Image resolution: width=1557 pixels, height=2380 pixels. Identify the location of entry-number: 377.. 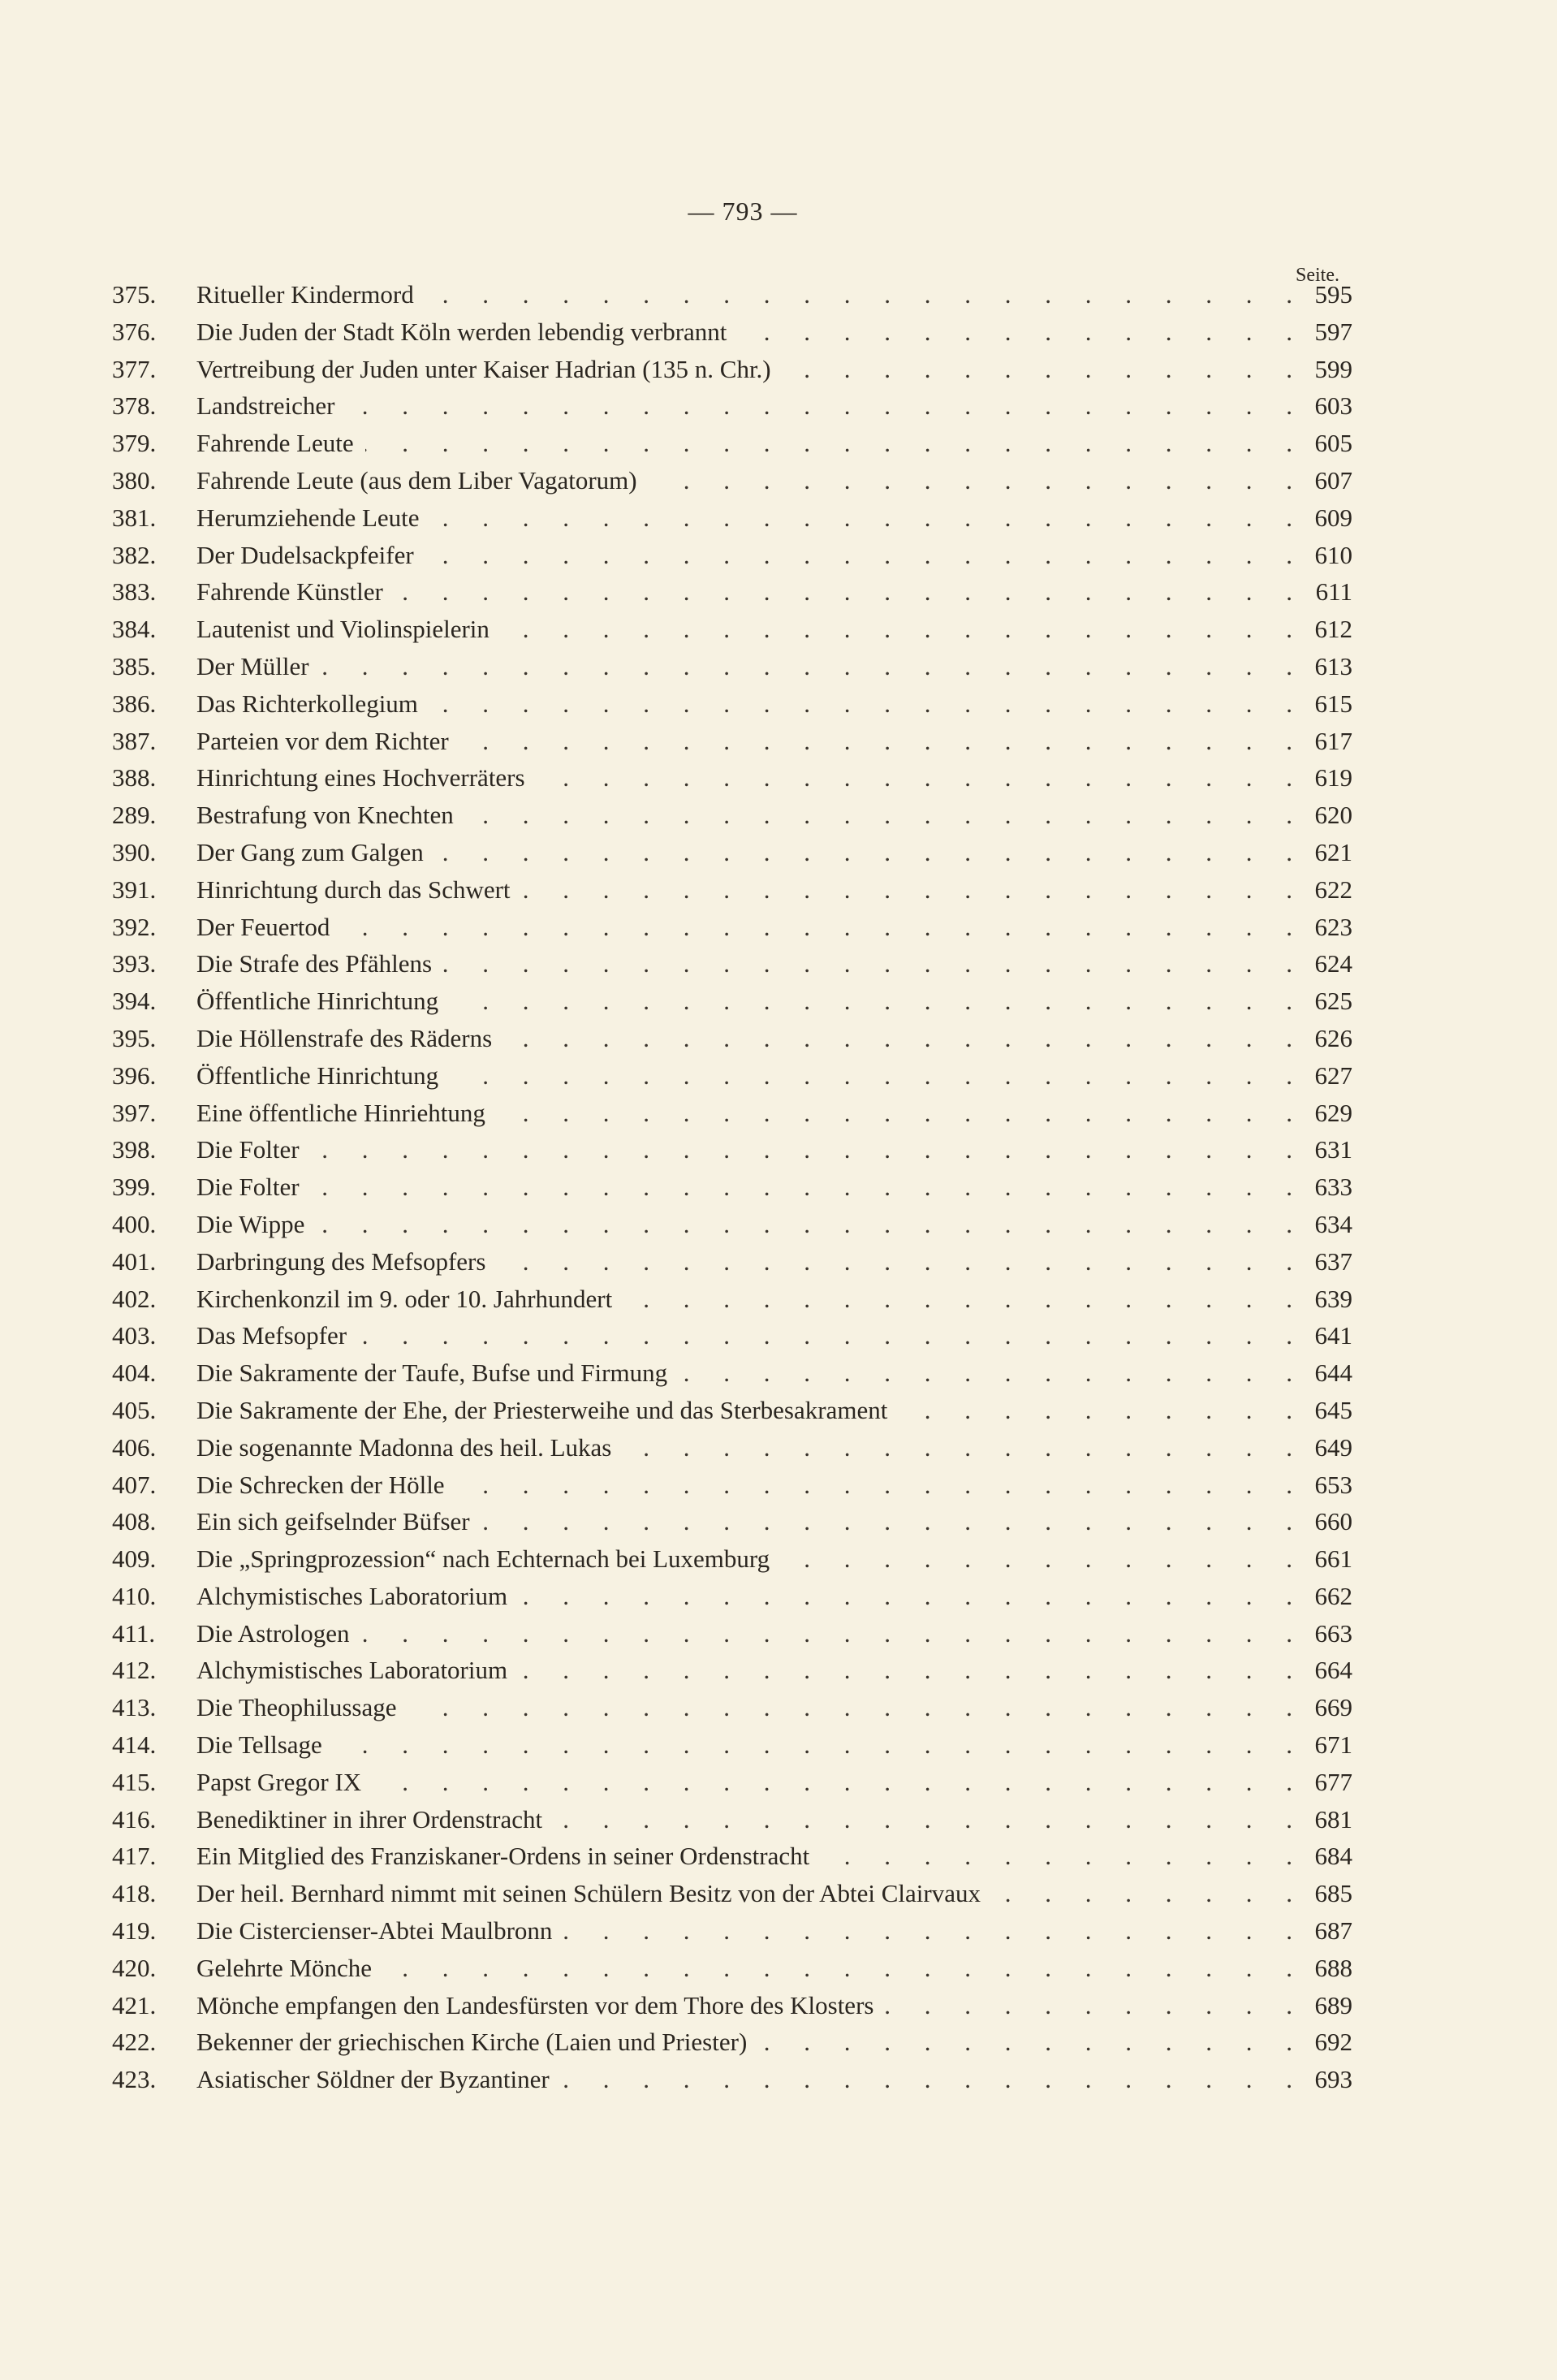
(134, 368).